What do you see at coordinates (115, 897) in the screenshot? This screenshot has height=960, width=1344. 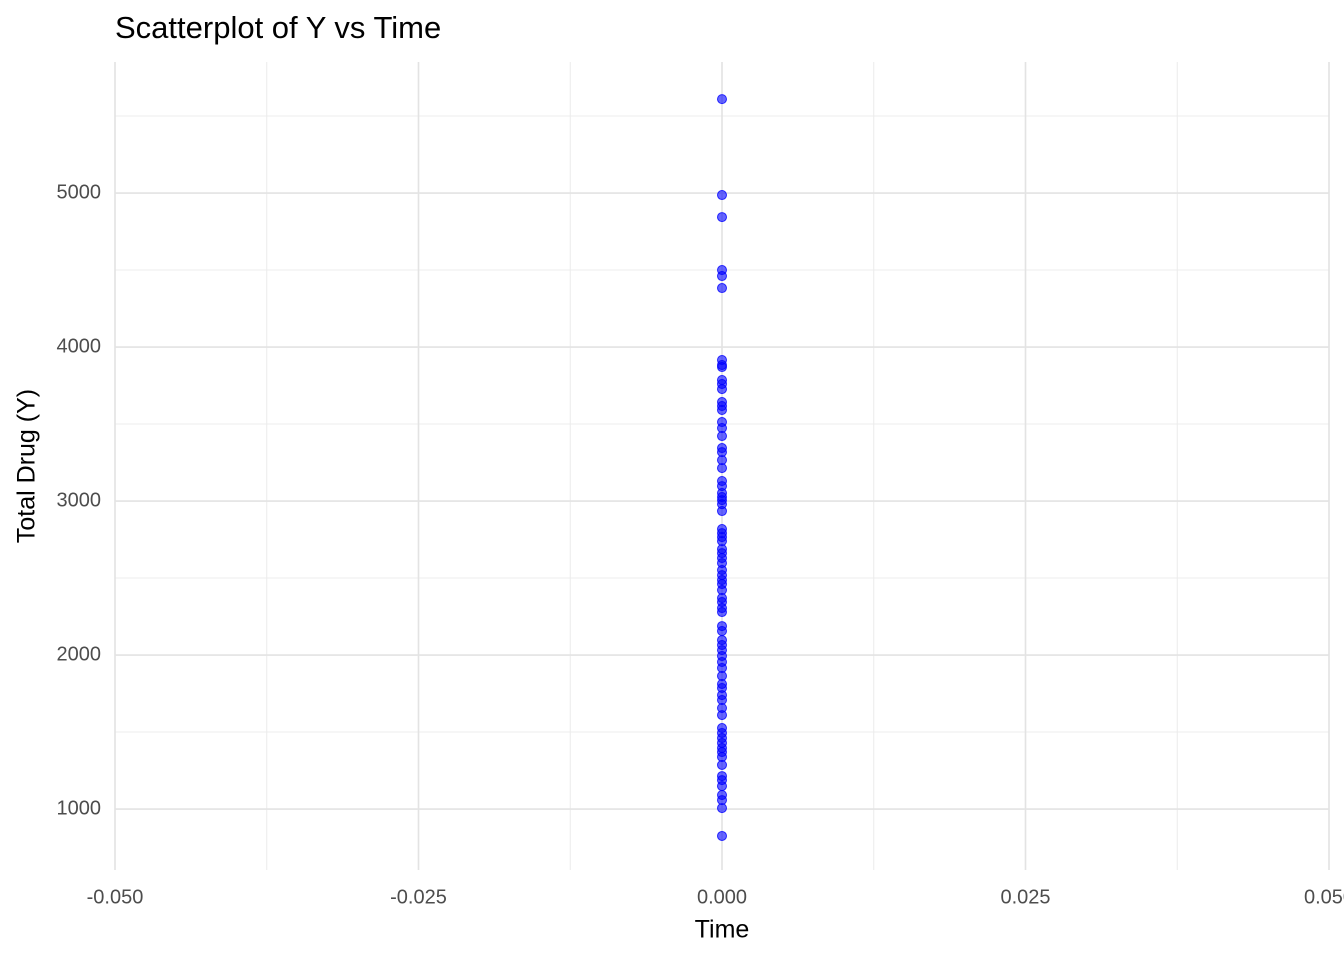 I see `x-tick-label: -0.050` at bounding box center [115, 897].